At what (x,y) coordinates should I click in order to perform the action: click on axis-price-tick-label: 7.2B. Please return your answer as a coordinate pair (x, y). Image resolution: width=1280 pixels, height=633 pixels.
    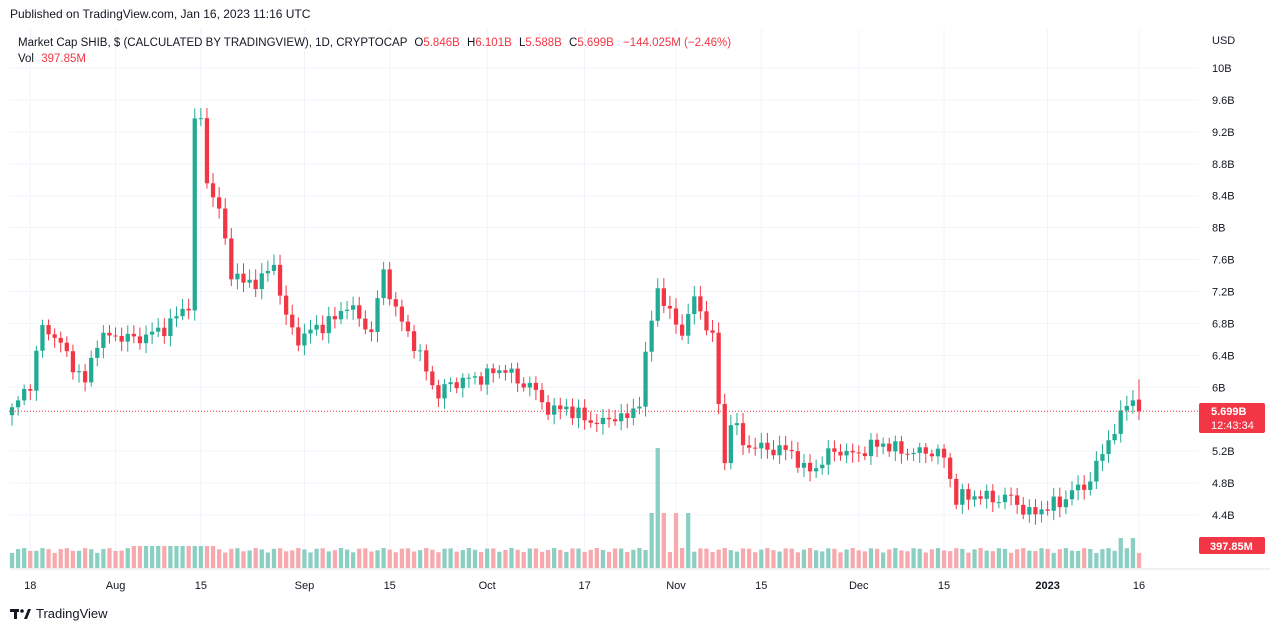
    Looking at the image, I should click on (1223, 293).